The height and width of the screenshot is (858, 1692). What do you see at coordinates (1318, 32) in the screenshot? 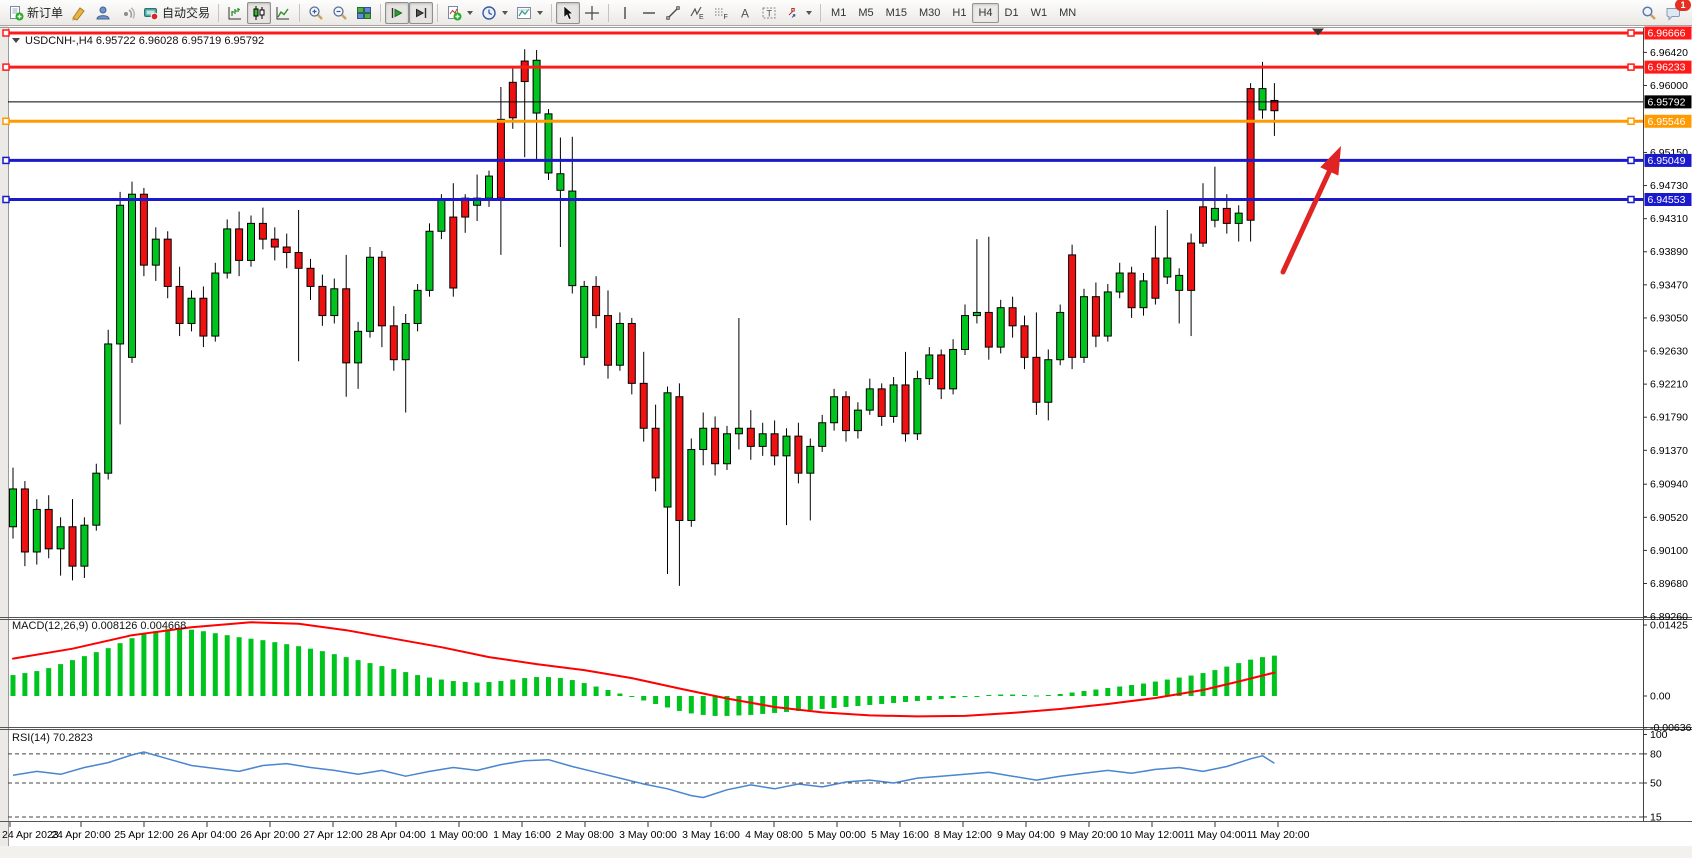
I see `shift-marker-icon` at bounding box center [1318, 32].